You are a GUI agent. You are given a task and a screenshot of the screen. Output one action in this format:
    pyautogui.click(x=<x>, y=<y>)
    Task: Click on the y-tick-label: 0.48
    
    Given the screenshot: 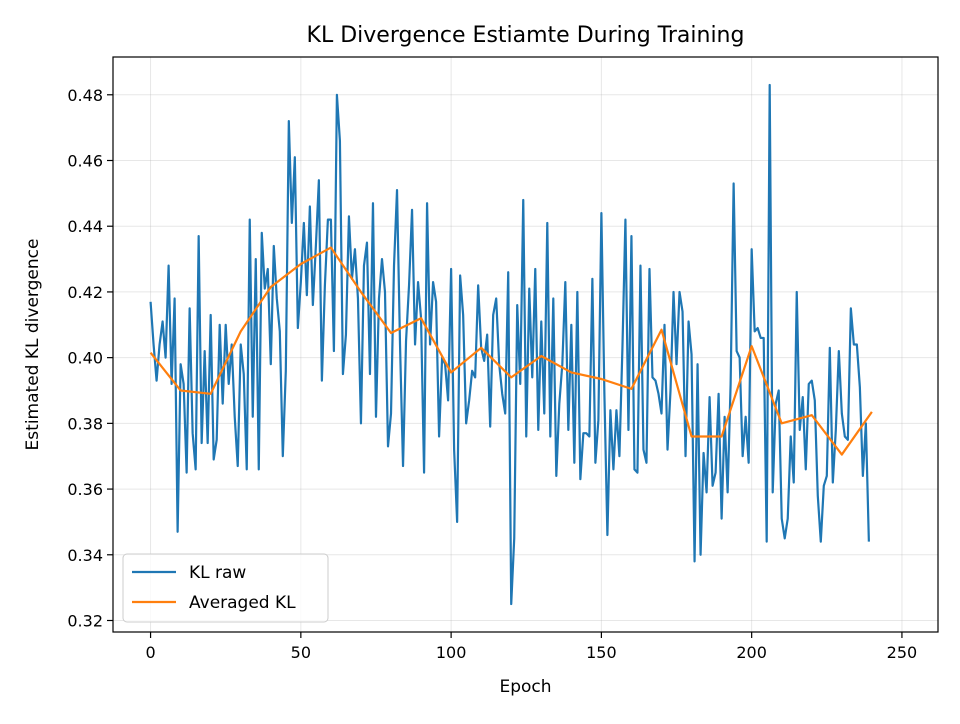 What is the action you would take?
    pyautogui.click(x=85, y=95)
    